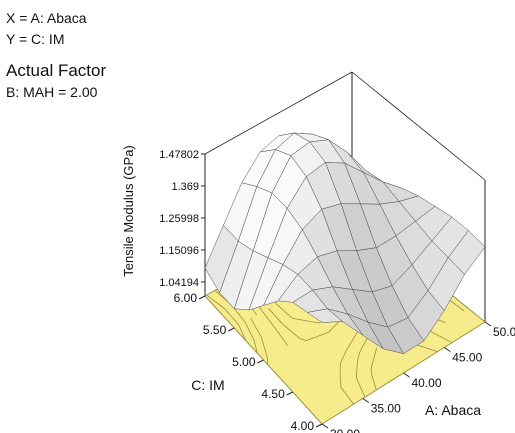  I want to click on box-top-right-edge, so click(418, 126).